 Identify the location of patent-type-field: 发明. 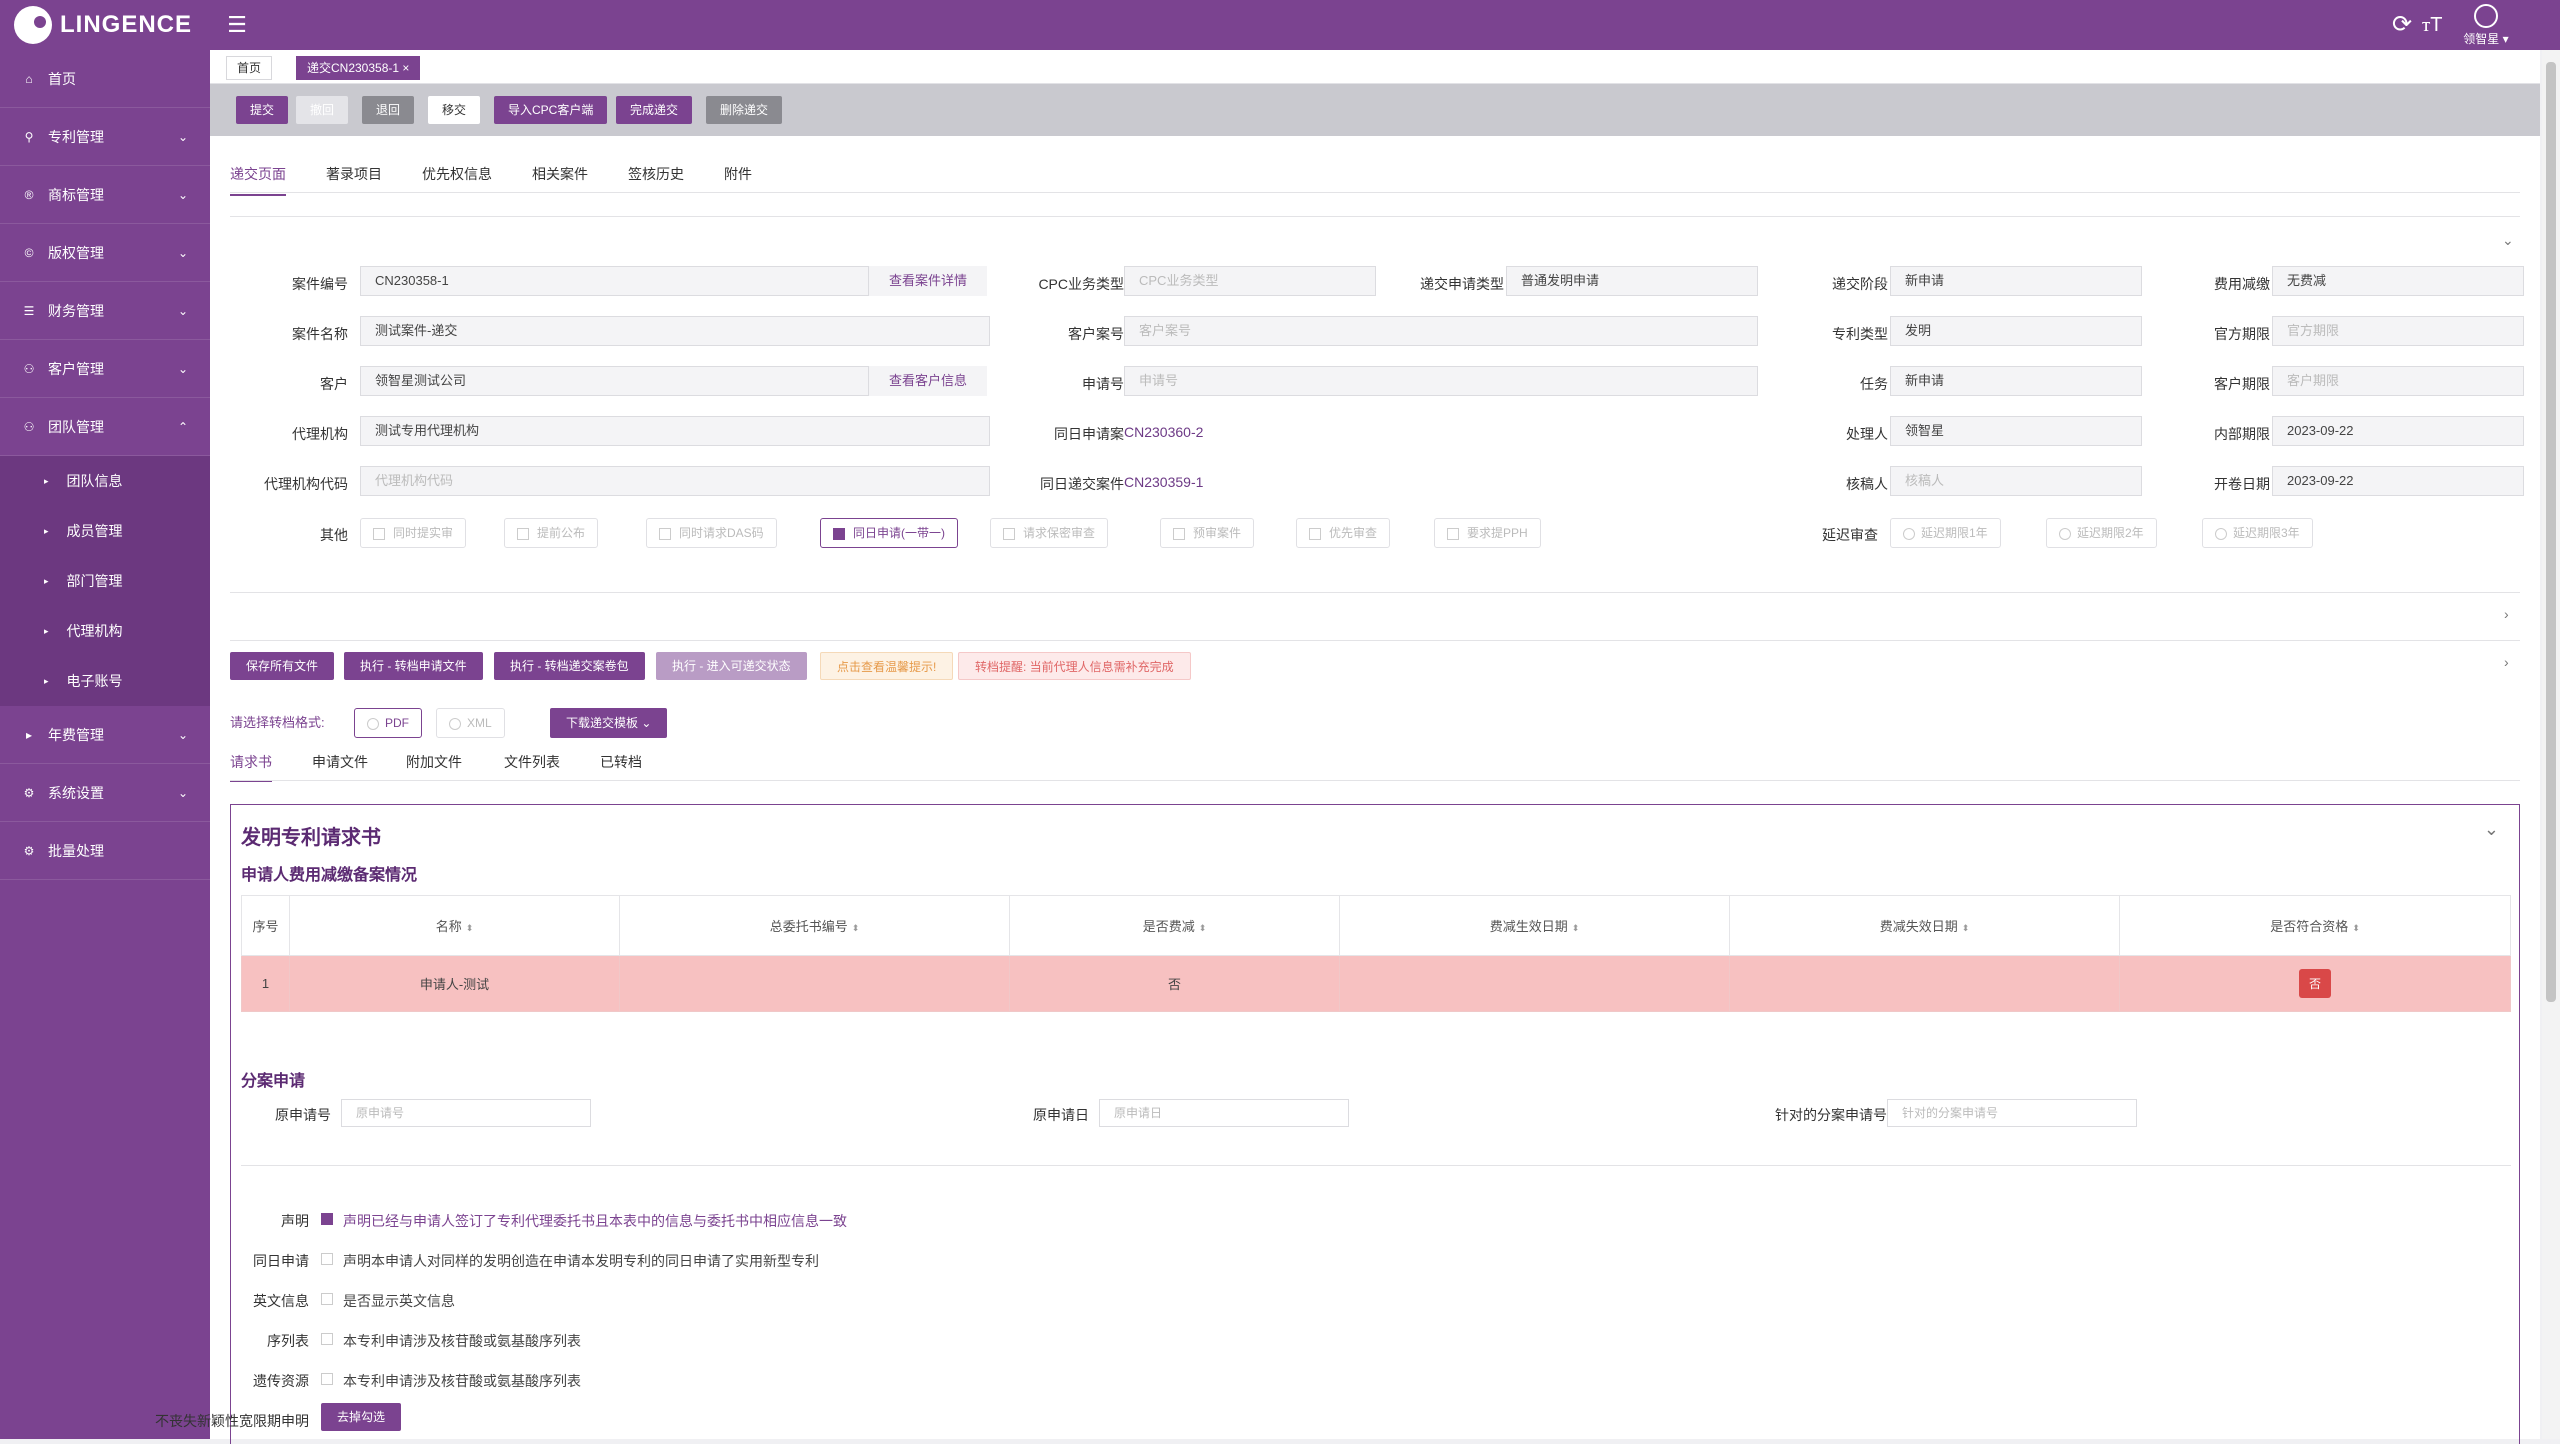
(2016, 331).